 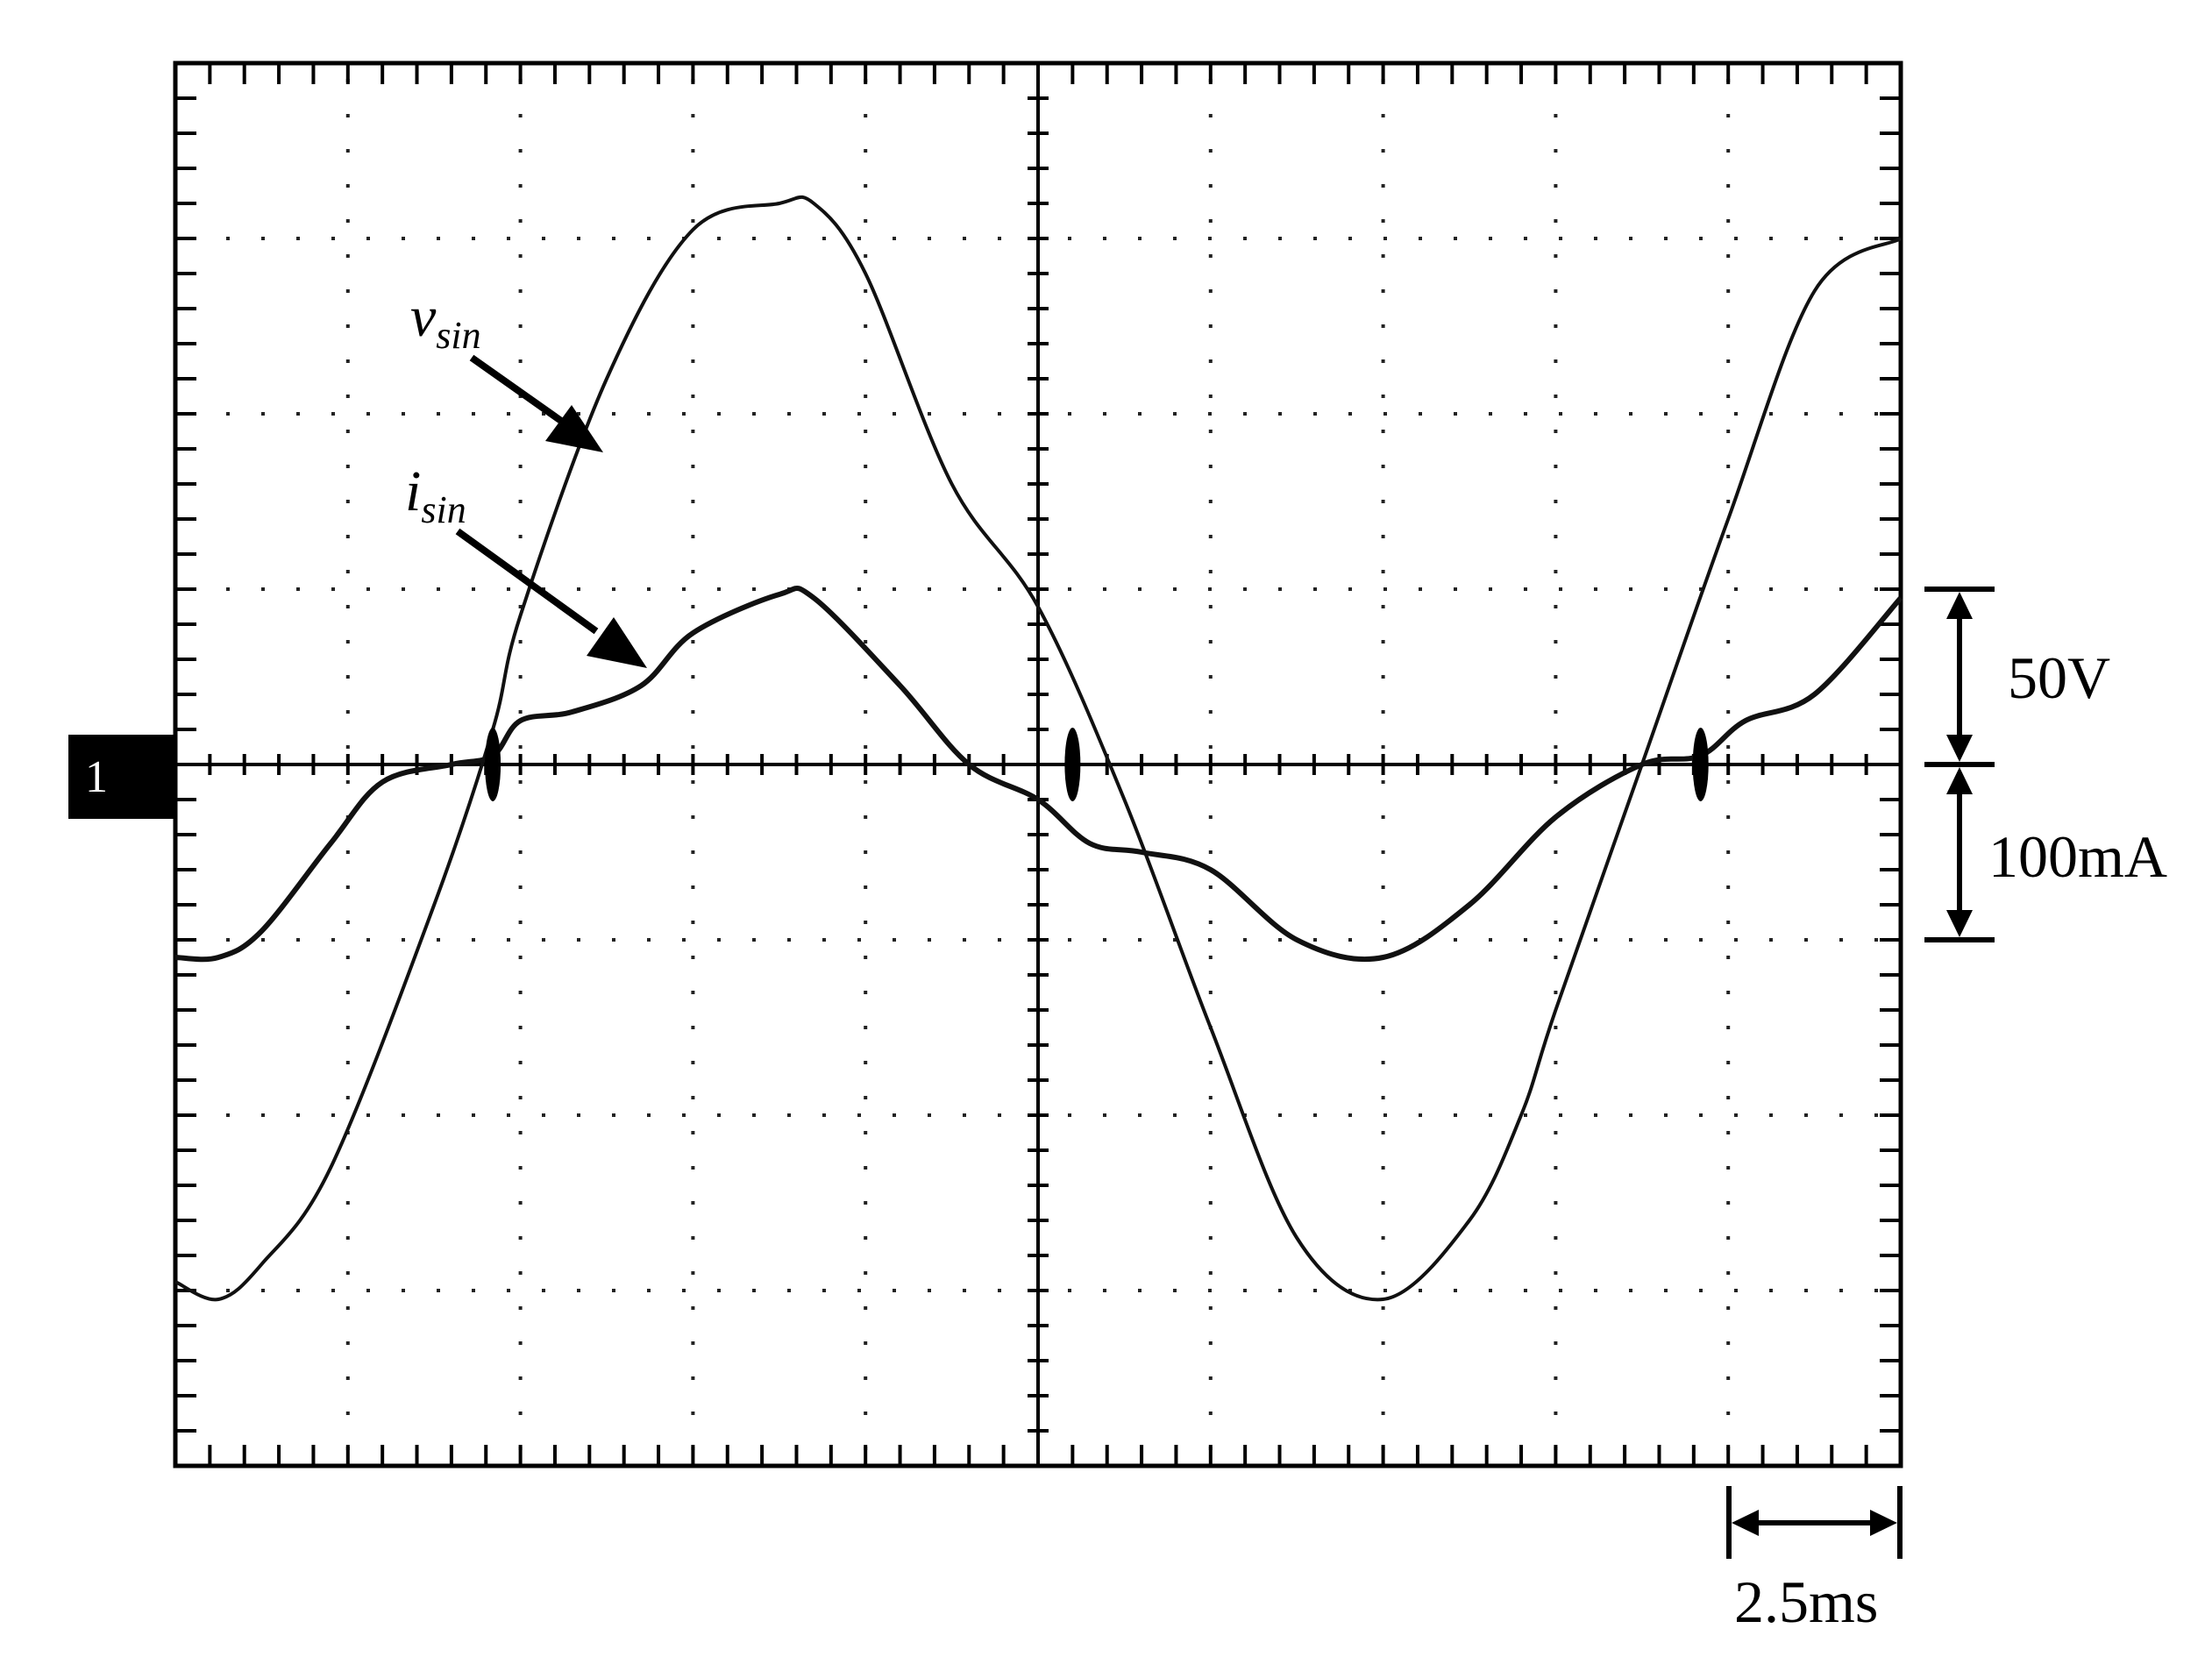 I want to click on time-scale-label: 2.5ms, so click(x=1806, y=1601).